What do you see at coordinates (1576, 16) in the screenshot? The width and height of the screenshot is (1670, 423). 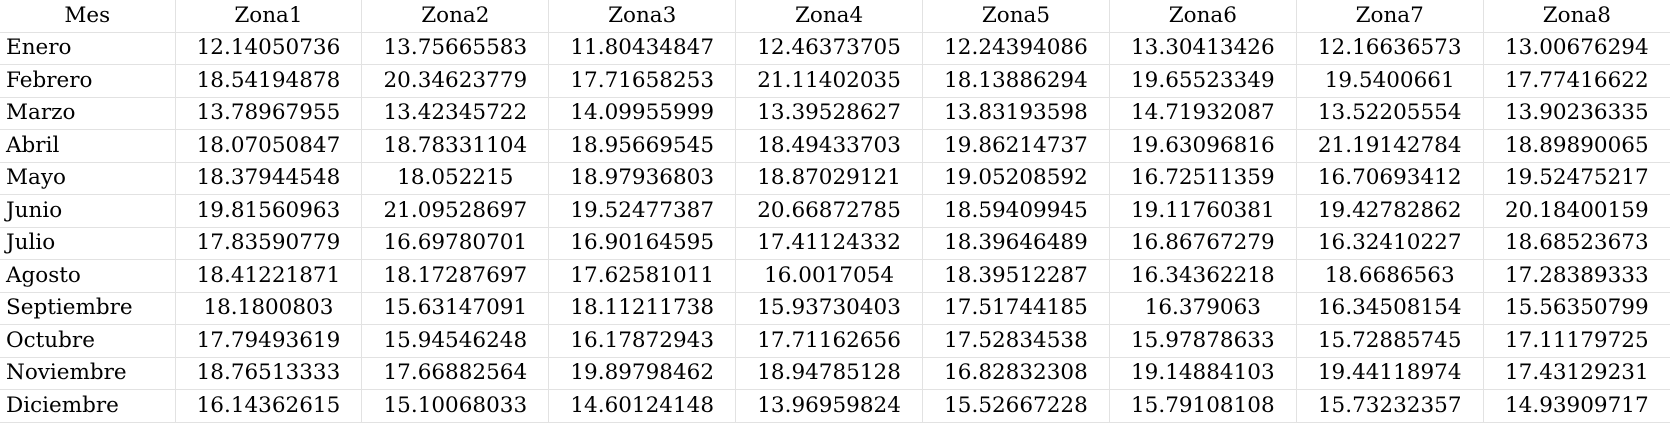 I see `column-header-zona8: Zona8` at bounding box center [1576, 16].